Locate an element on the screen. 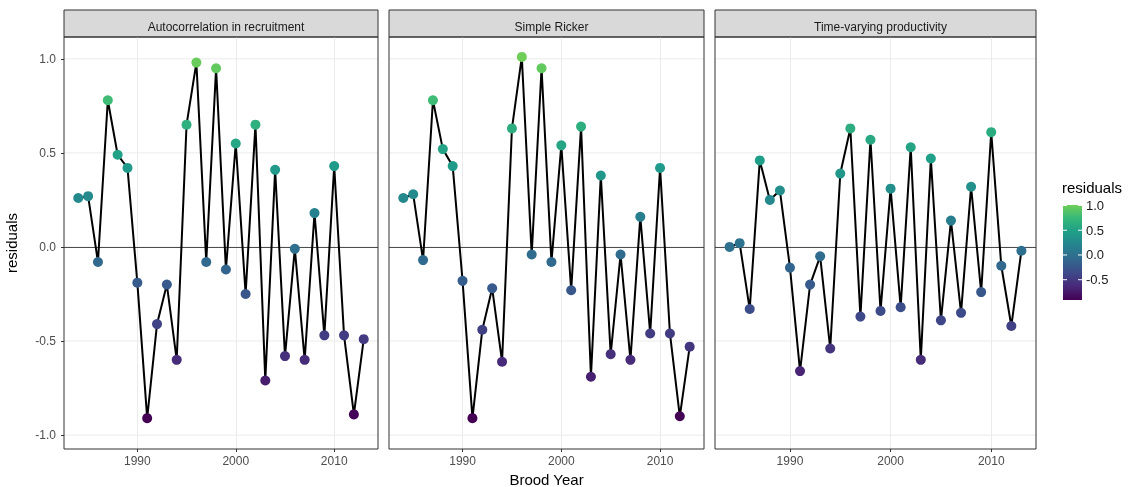  y-tick-label: 0.5 is located at coordinates (48, 152).